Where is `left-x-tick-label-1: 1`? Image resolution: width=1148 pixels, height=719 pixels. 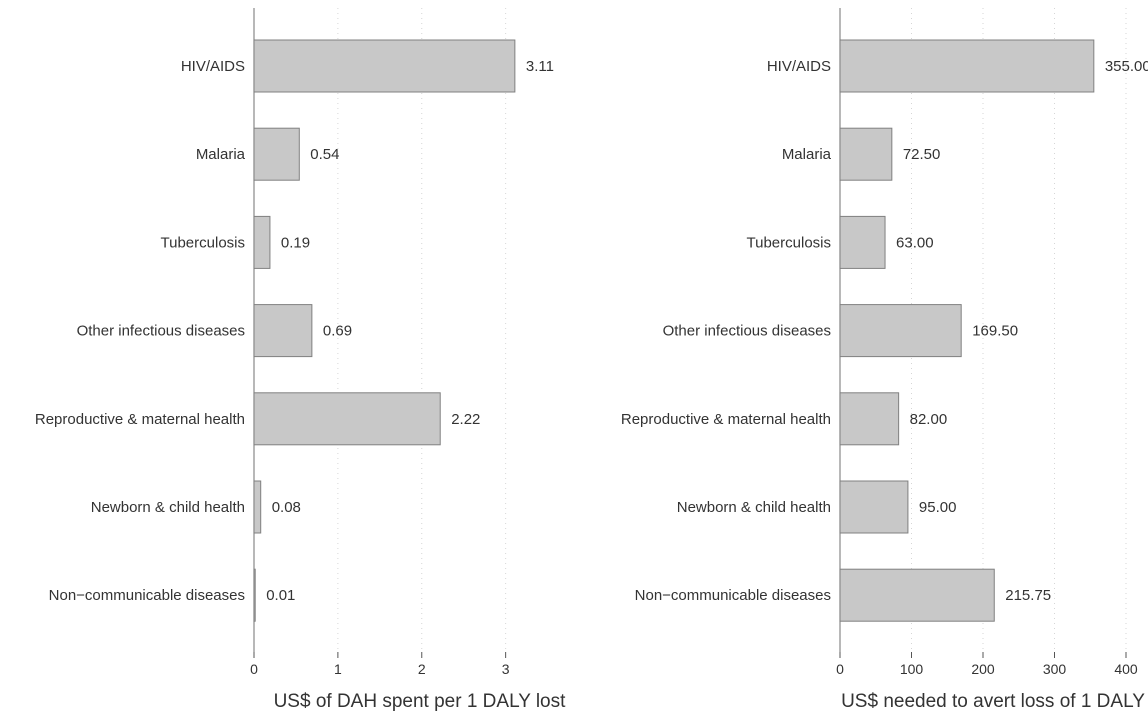
left-x-tick-label-1: 1 is located at coordinates (338, 669).